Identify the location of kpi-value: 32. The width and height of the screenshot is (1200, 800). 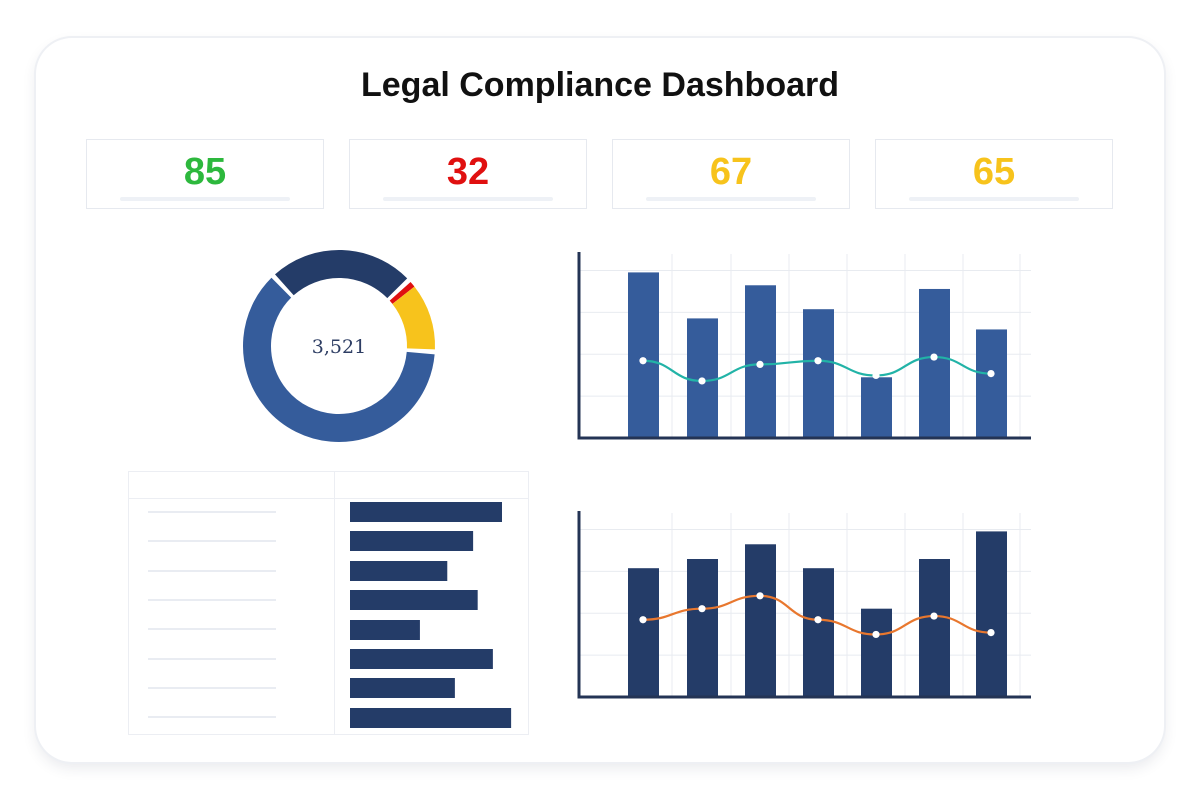
(468, 172).